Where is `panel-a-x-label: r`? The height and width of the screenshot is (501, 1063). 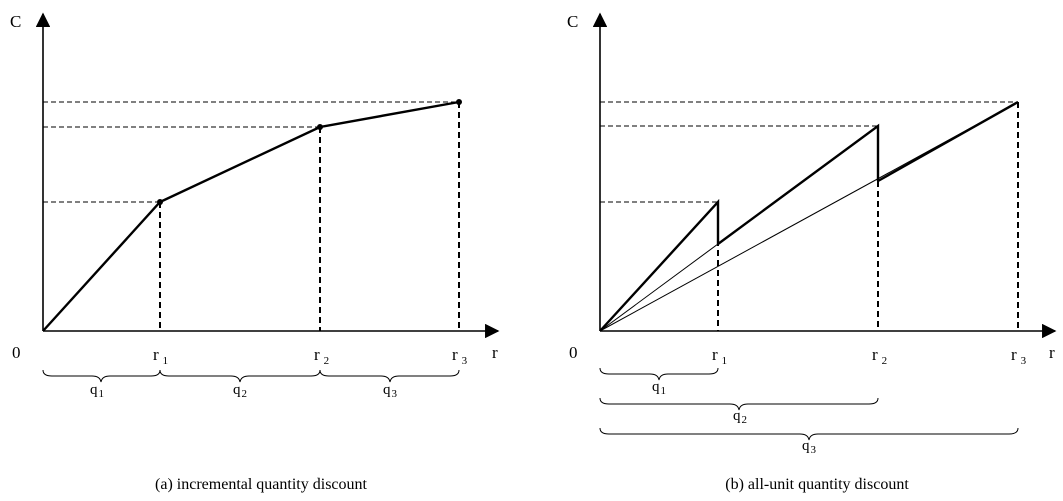 panel-a-x-label: r is located at coordinates (495, 352).